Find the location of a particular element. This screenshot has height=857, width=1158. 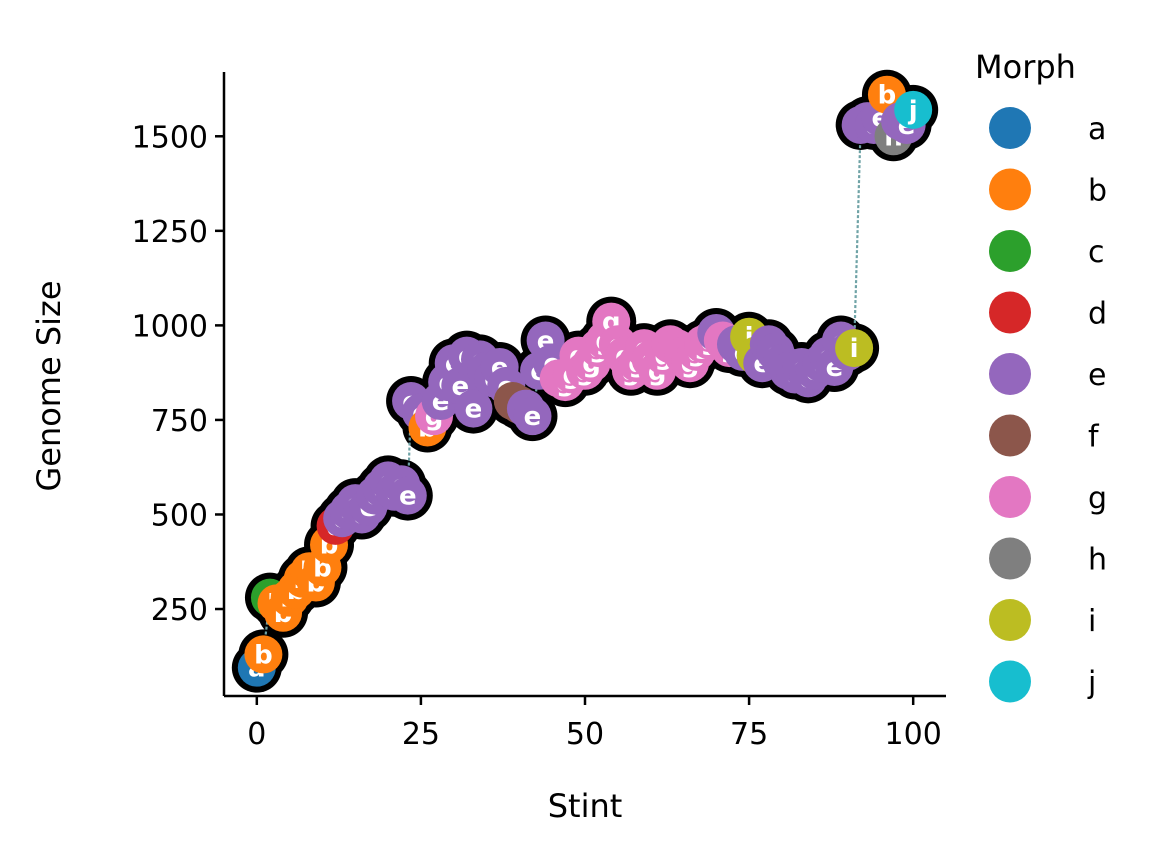

legend-entry: g is located at coordinates (1048, 497).